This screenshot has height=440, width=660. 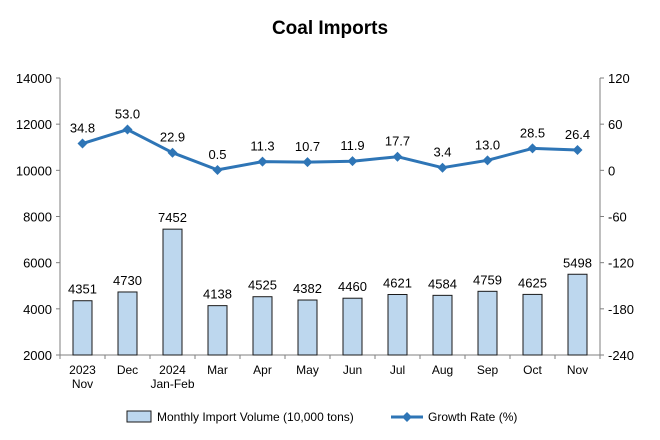 I want to click on y-right-tick-label: 60, so click(x=615, y=124).